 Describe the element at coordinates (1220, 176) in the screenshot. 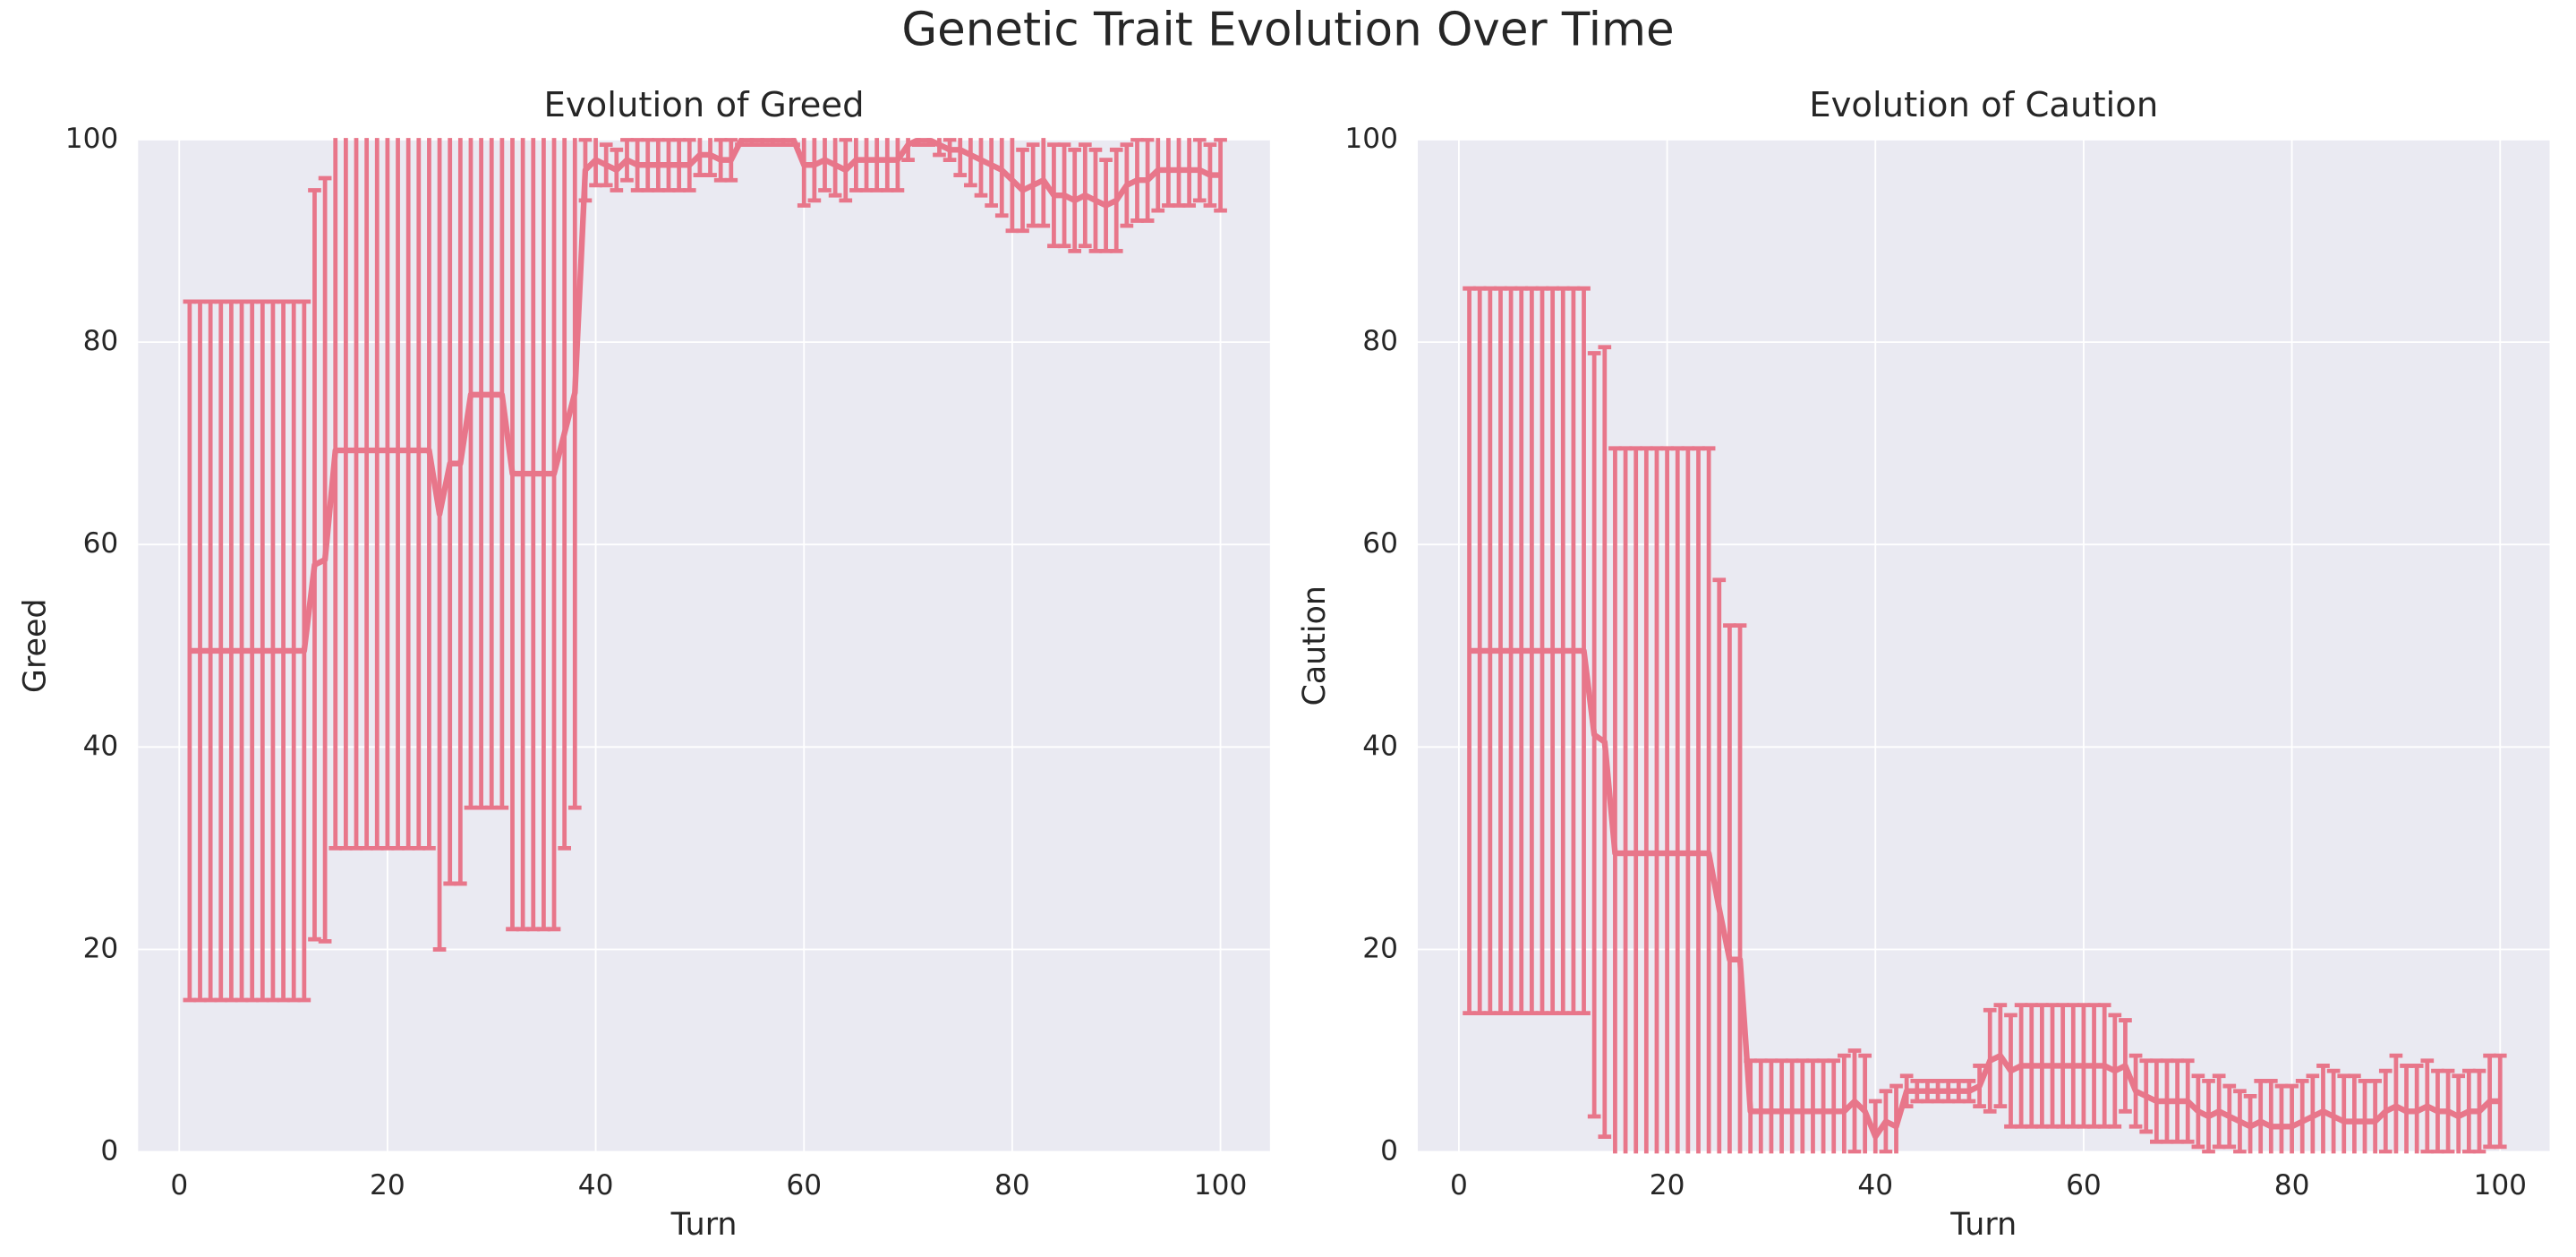

I see `error-bar` at that location.